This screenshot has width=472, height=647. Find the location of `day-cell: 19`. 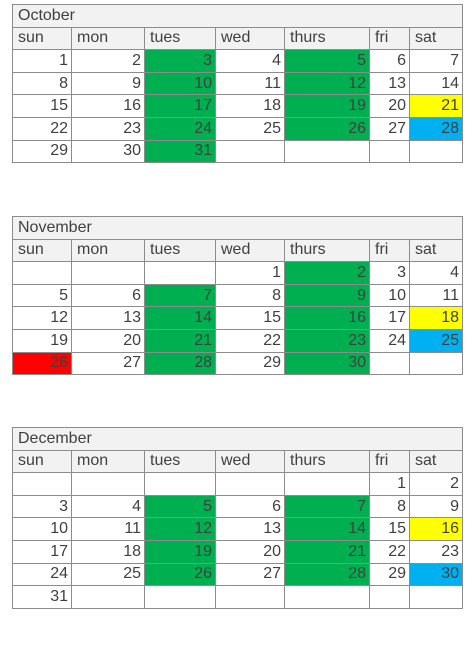

day-cell: 19 is located at coordinates (180, 551).